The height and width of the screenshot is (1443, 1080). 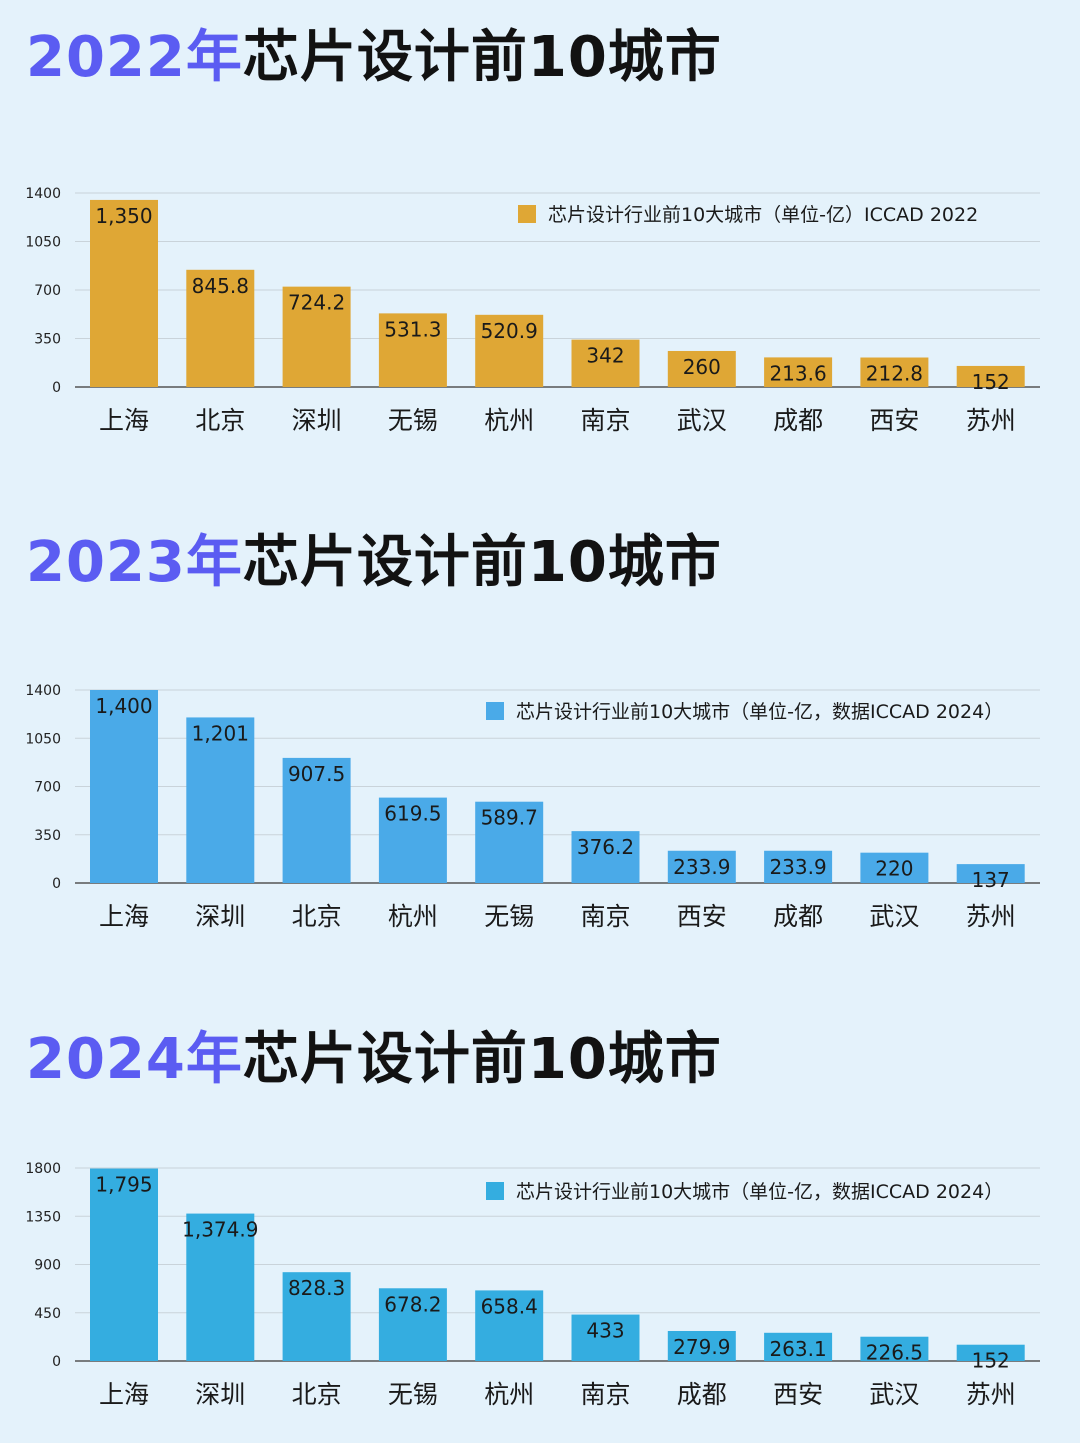 I want to click on data-label: 1,201, so click(x=220, y=733).